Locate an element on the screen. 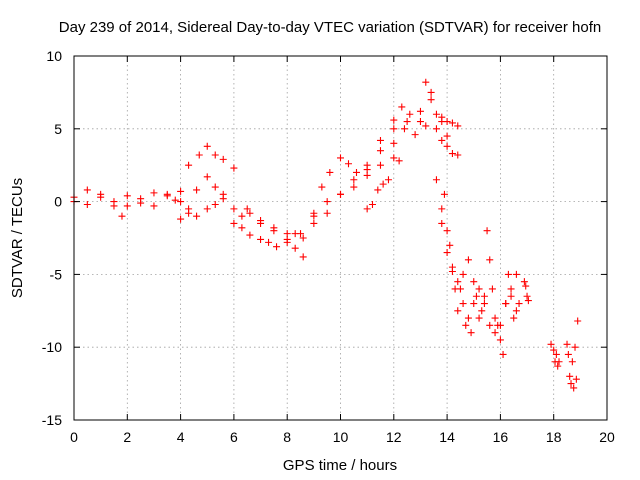 The image size is (640, 480). series-trace-d is located at coordinates (383, 183).